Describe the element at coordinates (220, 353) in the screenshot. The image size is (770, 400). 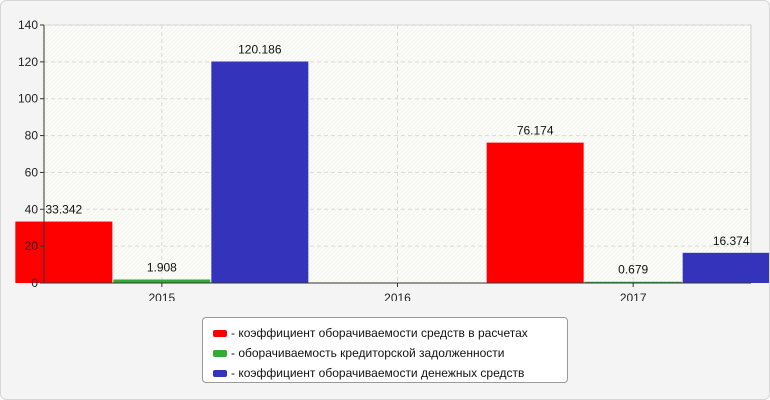
I see `legend-swatch-green` at that location.